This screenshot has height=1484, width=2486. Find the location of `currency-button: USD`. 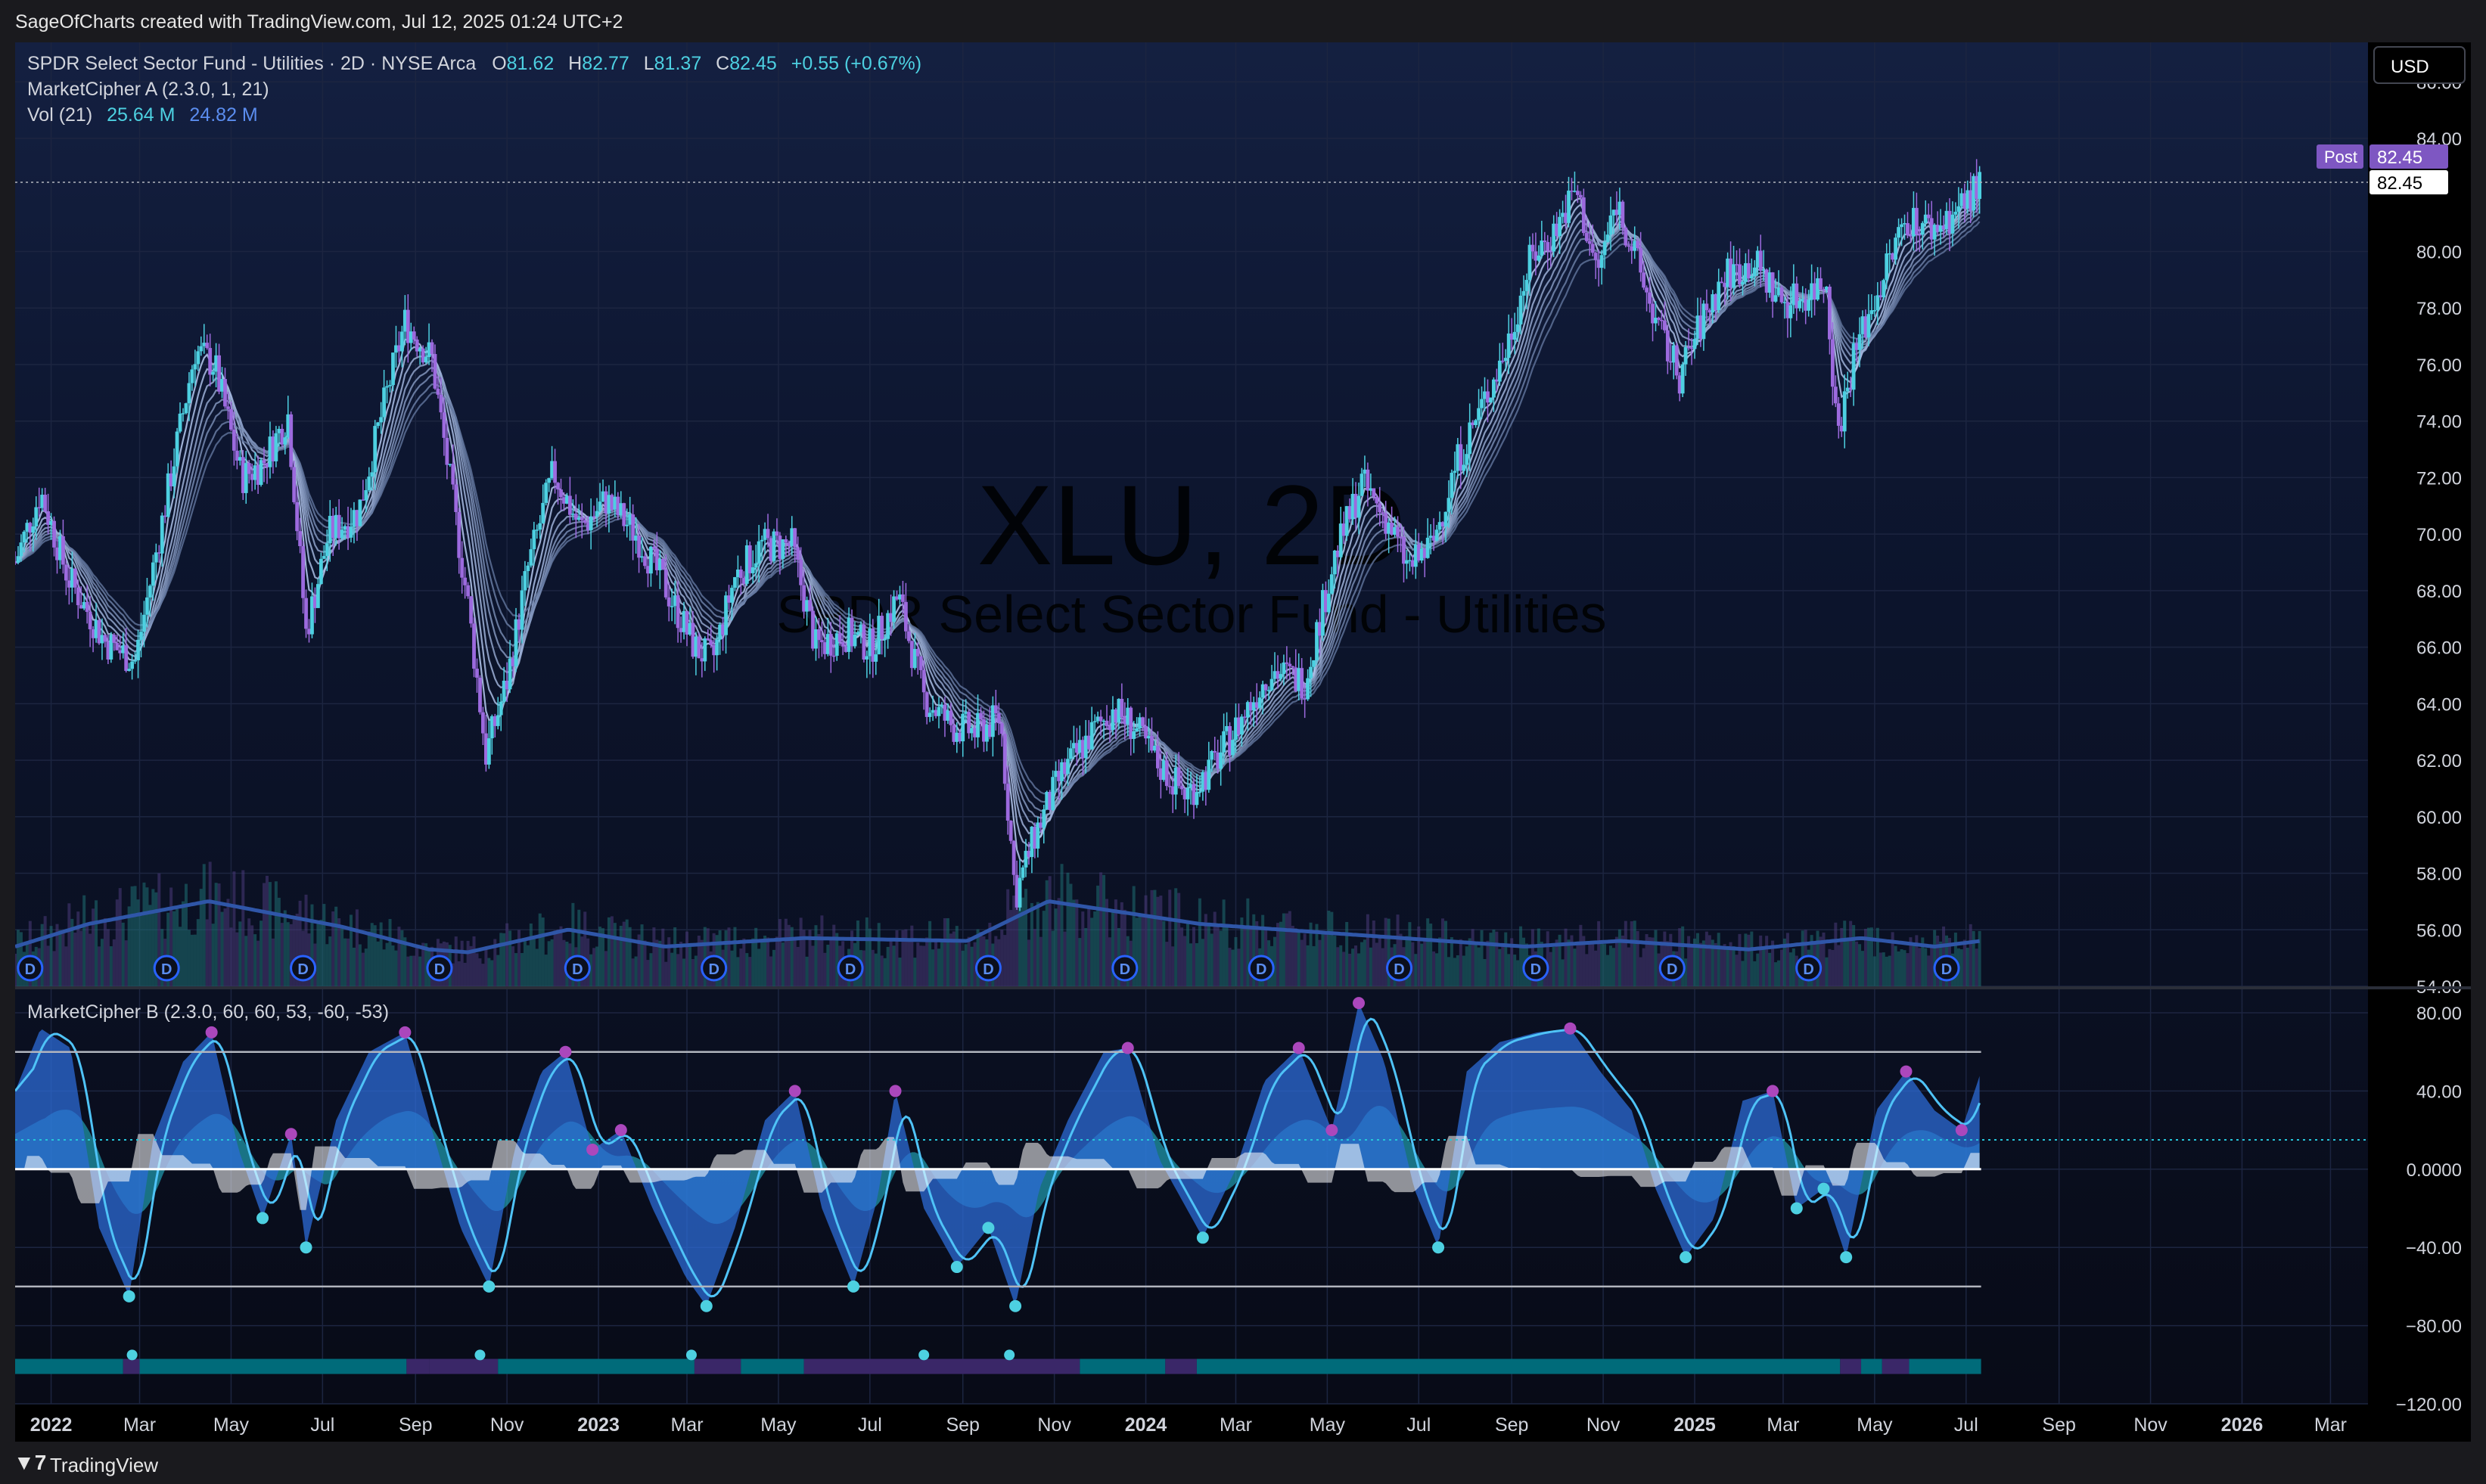

currency-button: USD is located at coordinates (2419, 65).